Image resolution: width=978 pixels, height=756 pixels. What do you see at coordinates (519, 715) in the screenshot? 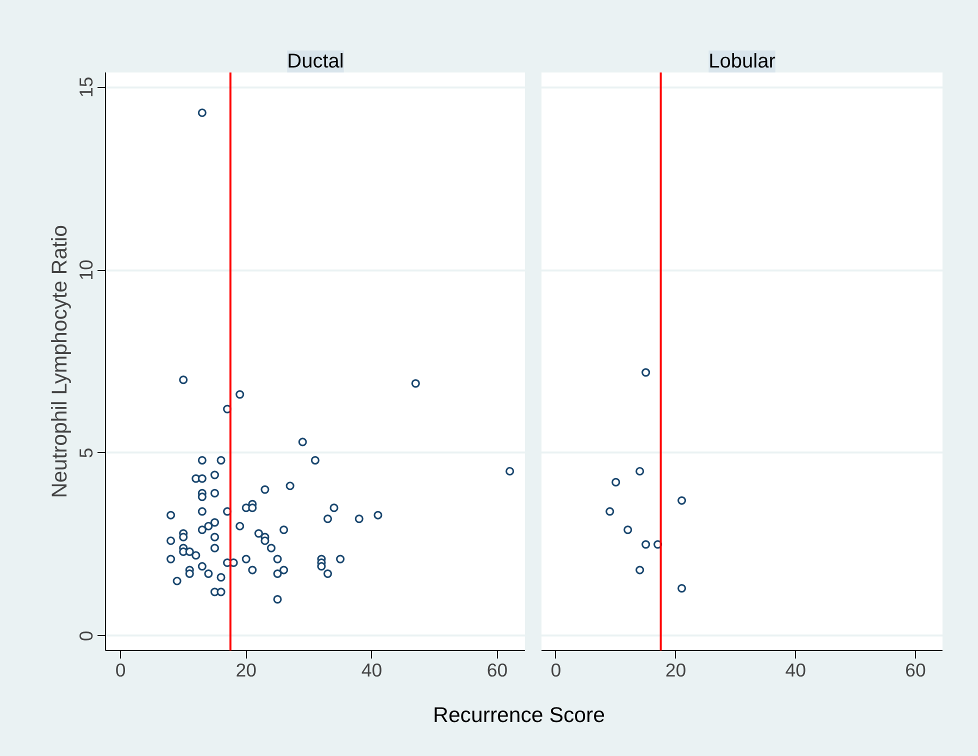
I see `x-axis-title: Recurrence Score` at bounding box center [519, 715].